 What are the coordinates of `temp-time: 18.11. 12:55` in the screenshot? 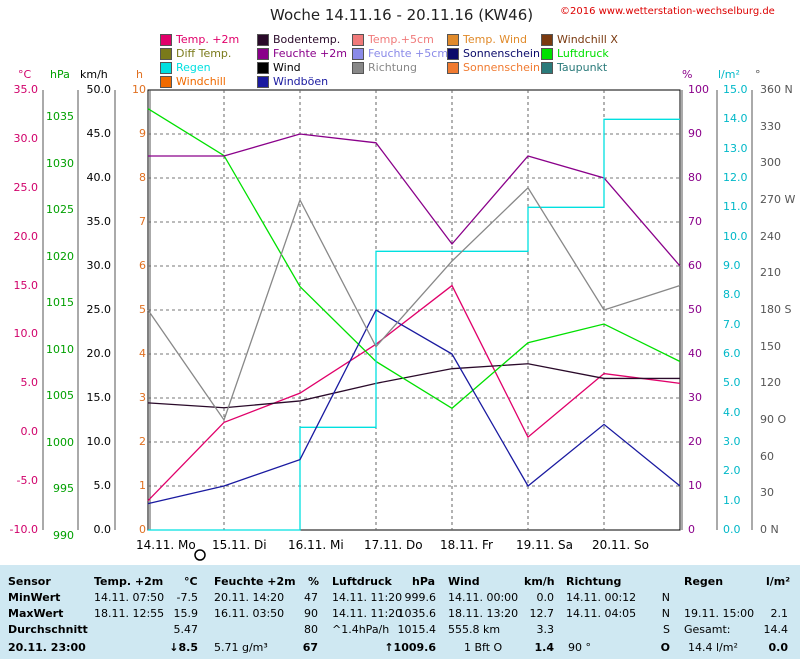 It's located at (129, 613).